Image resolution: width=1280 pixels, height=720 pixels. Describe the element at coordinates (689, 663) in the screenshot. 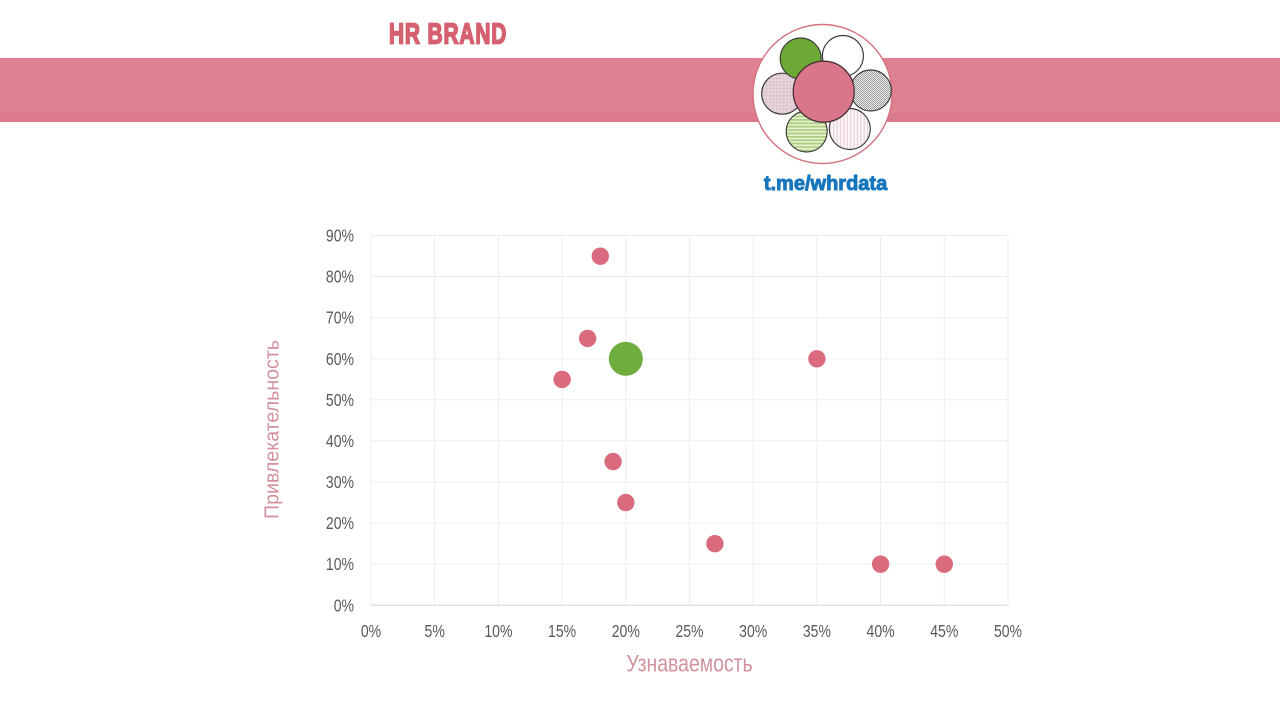

I see `svg-text: Узнаваемость` at that location.